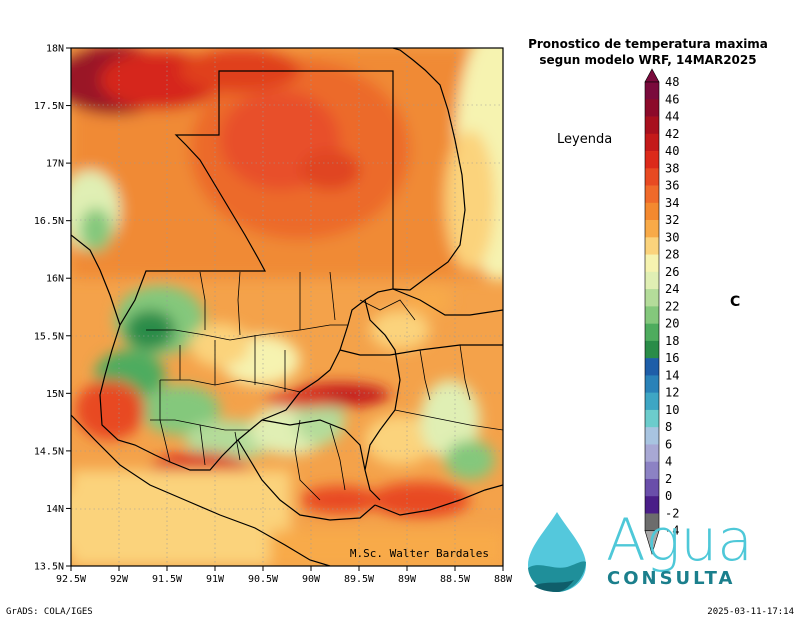  Describe the element at coordinates (672, 375) in the screenshot. I see `colorbar-label: 14` at that location.